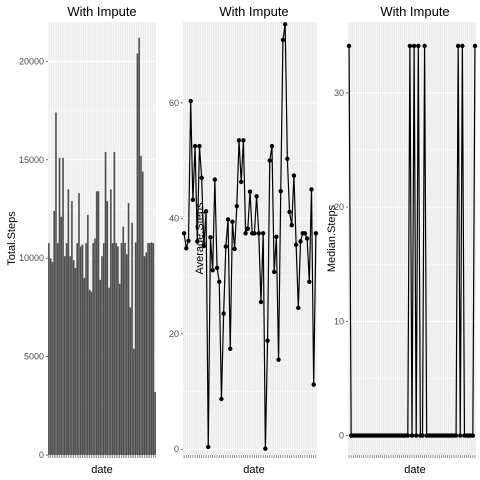 Image resolution: width=480 pixels, height=480 pixels. What do you see at coordinates (339, 207) in the screenshot?
I see `y-tick-label: 20` at bounding box center [339, 207].